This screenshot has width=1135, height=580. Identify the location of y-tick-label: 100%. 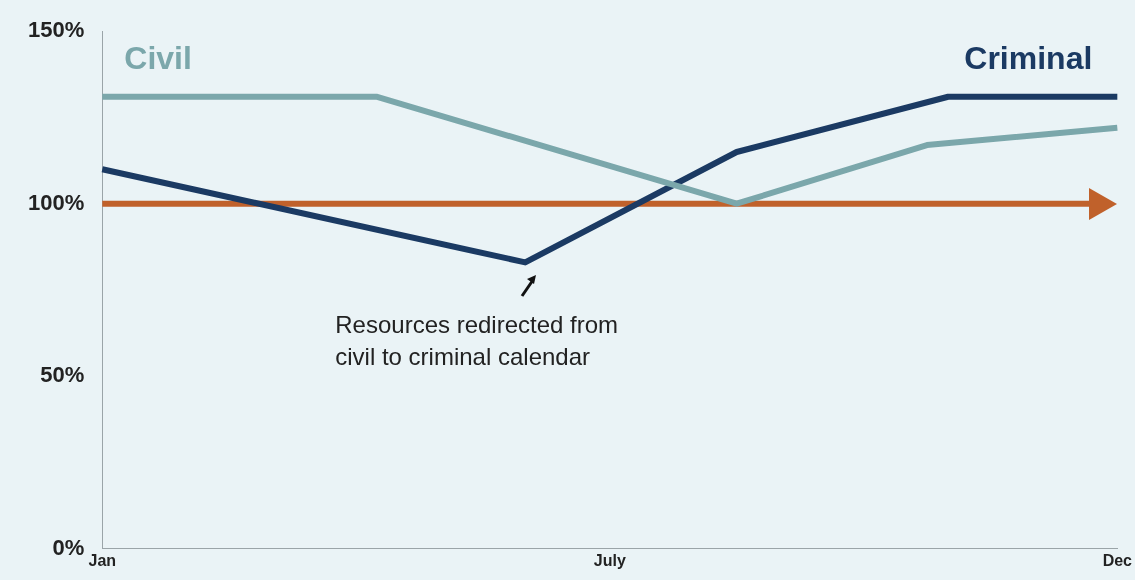
(56, 202).